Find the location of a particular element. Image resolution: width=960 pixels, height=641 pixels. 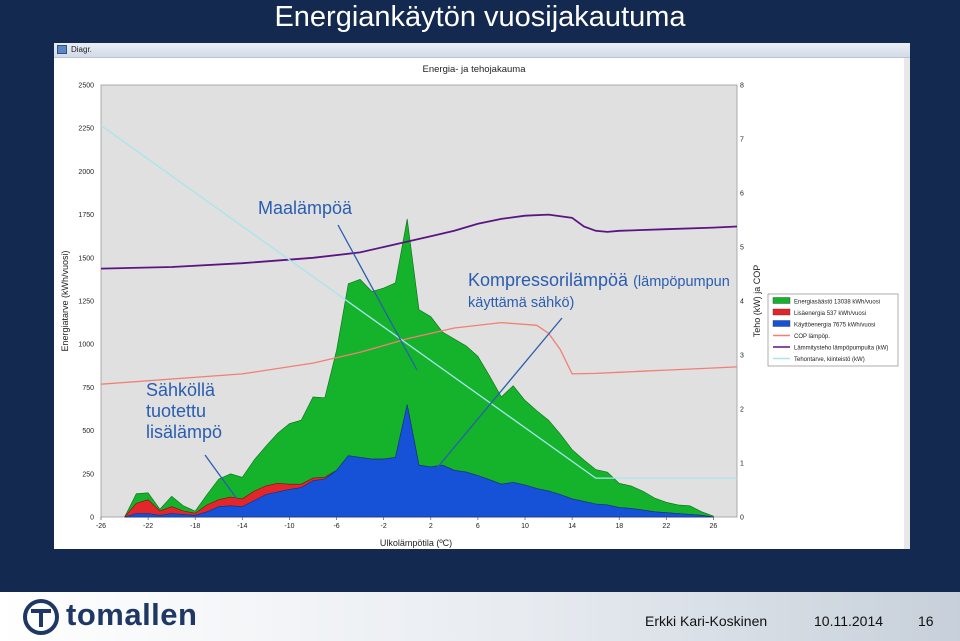

annotation-ground-heat: Maalämpöä is located at coordinates (305, 208).